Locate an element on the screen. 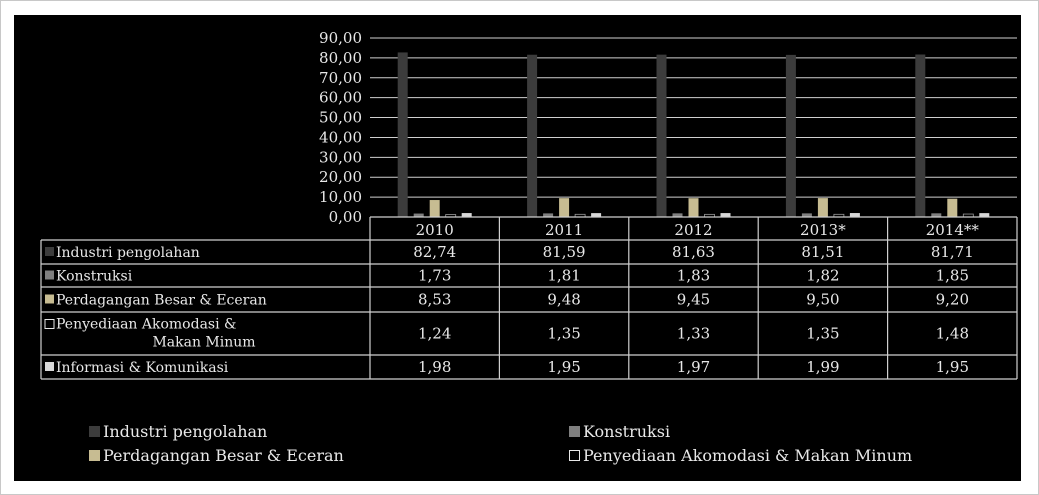 This screenshot has height=495, width=1039. y-tick-label: 20,00 is located at coordinates (340, 177).